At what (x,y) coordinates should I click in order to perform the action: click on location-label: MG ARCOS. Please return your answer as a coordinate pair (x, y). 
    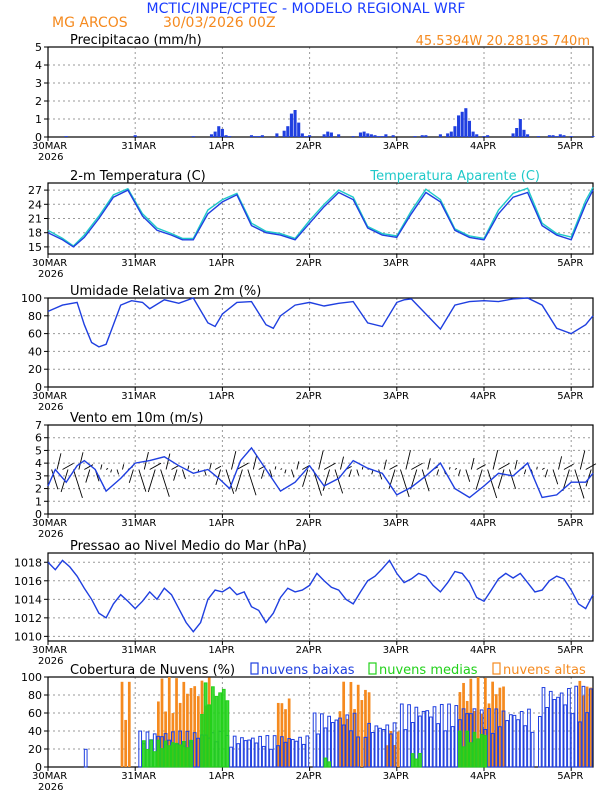
    Looking at the image, I should click on (90, 23).